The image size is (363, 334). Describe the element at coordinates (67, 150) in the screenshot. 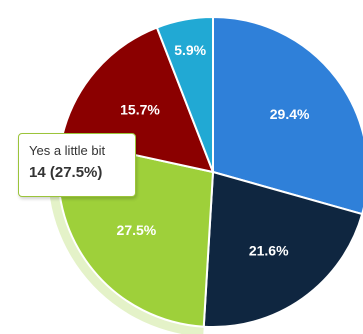

I see `tooltip-label: Yes a little bit` at that location.